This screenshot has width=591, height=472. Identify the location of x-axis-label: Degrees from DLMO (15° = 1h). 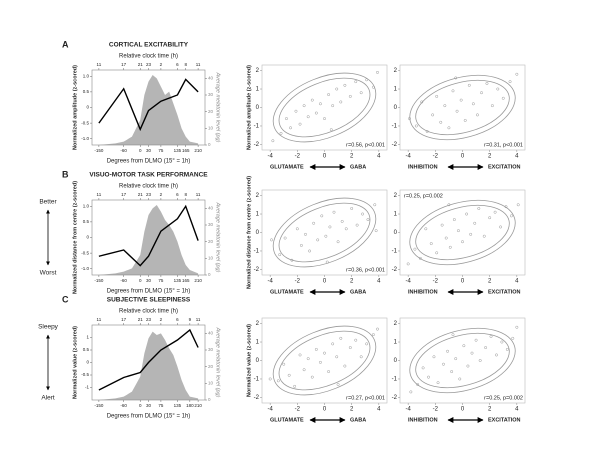
(149, 162).